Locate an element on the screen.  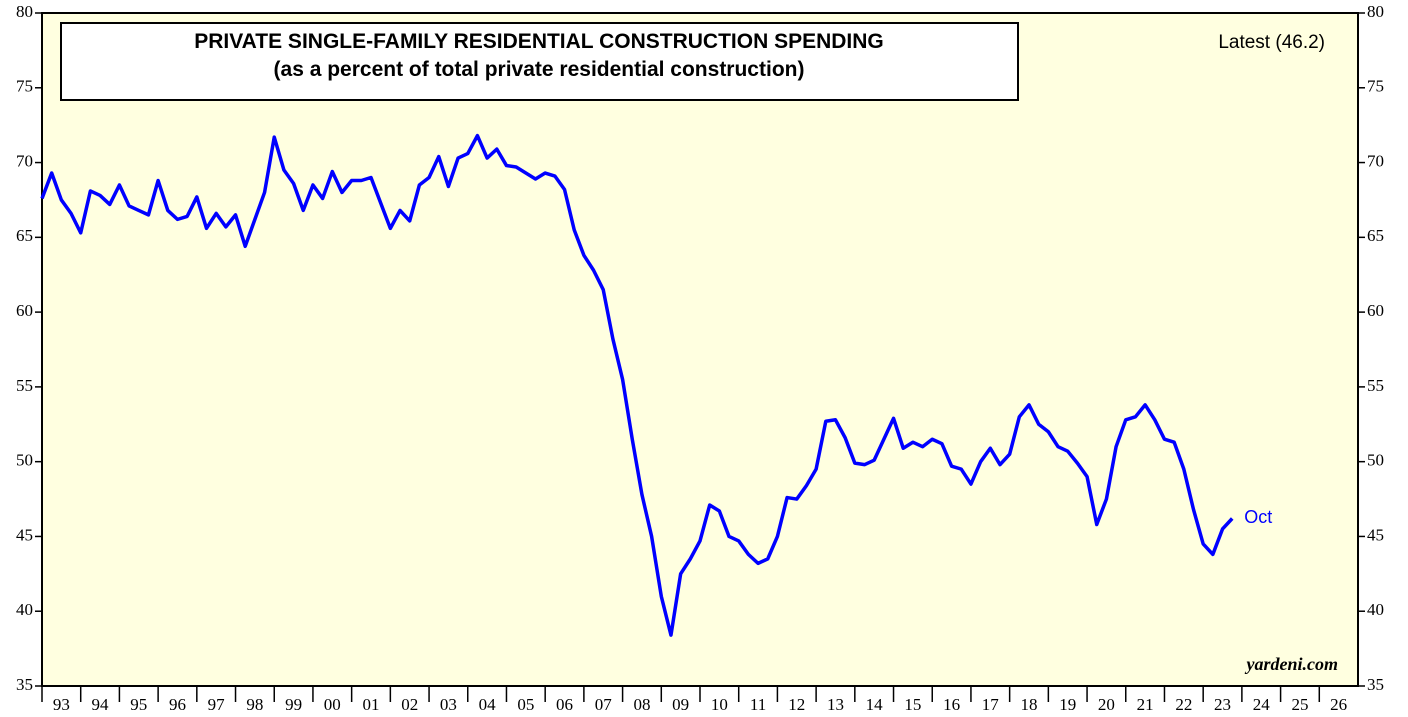
y-tick-label: 50 is located at coordinates (24, 460).